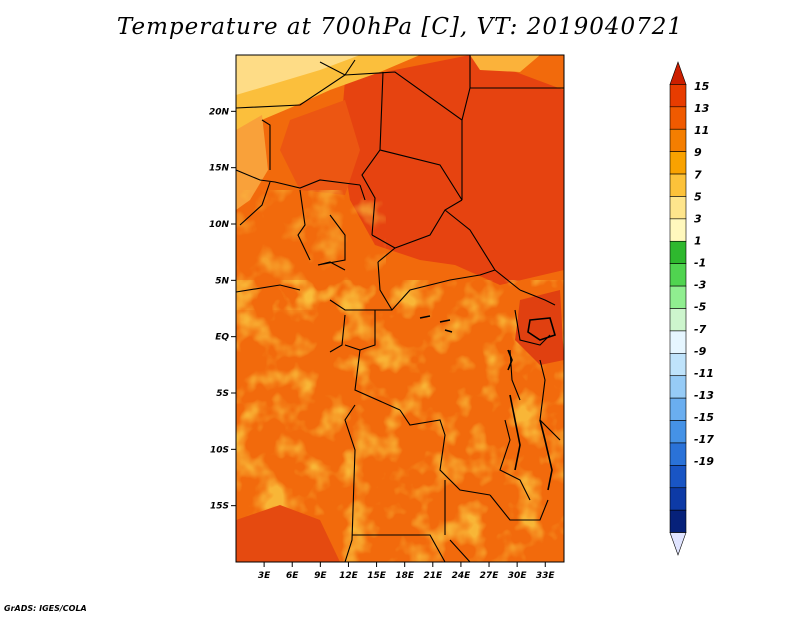 The width and height of the screenshot is (800, 618). Describe the element at coordinates (546, 455) in the screenshot. I see `lake-malawi` at that location.